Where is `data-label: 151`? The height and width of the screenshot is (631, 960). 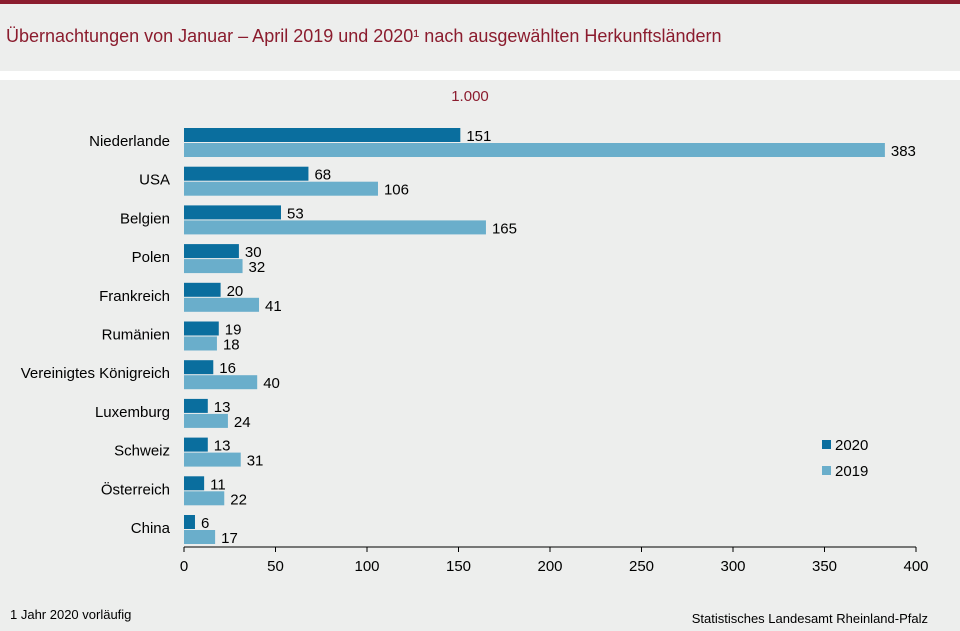 data-label: 151 is located at coordinates (478, 136).